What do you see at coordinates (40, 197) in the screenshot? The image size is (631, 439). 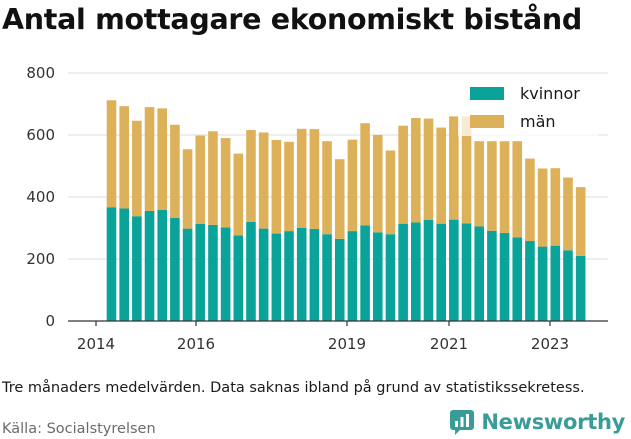 I see `y-tick-label: 400` at bounding box center [40, 197].